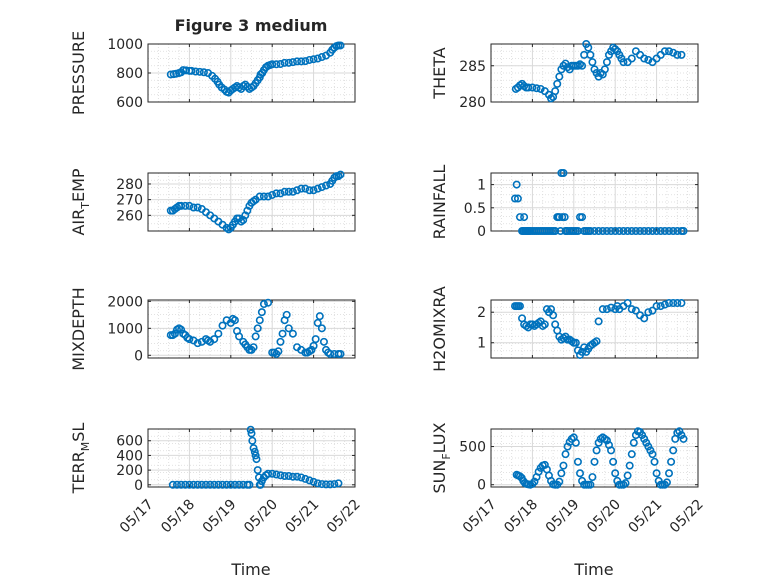 This screenshot has width=778, height=583. Describe the element at coordinates (593, 569) in the screenshot. I see `x-axis-label-right: Time` at that location.